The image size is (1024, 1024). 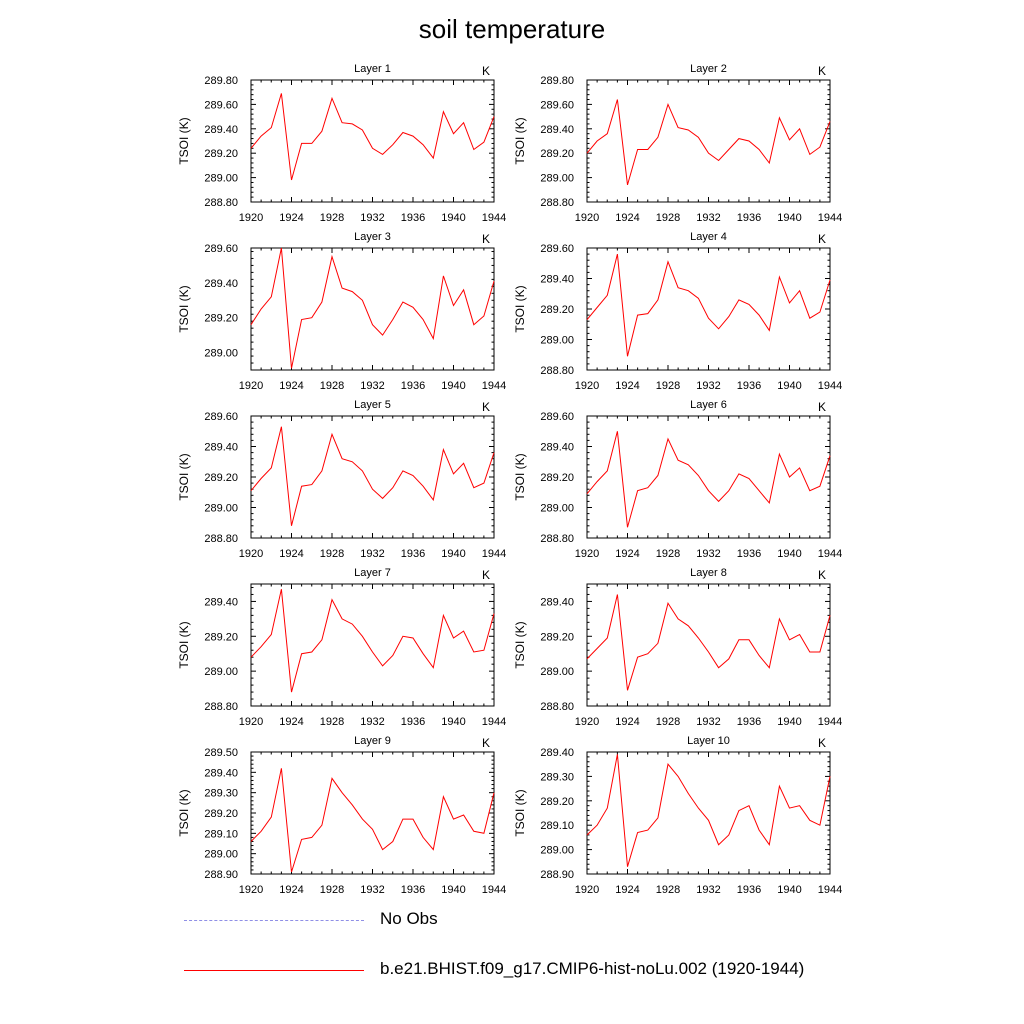 What do you see at coordinates (708, 741) in the screenshot?
I see `panel-title: Layer 10` at bounding box center [708, 741].